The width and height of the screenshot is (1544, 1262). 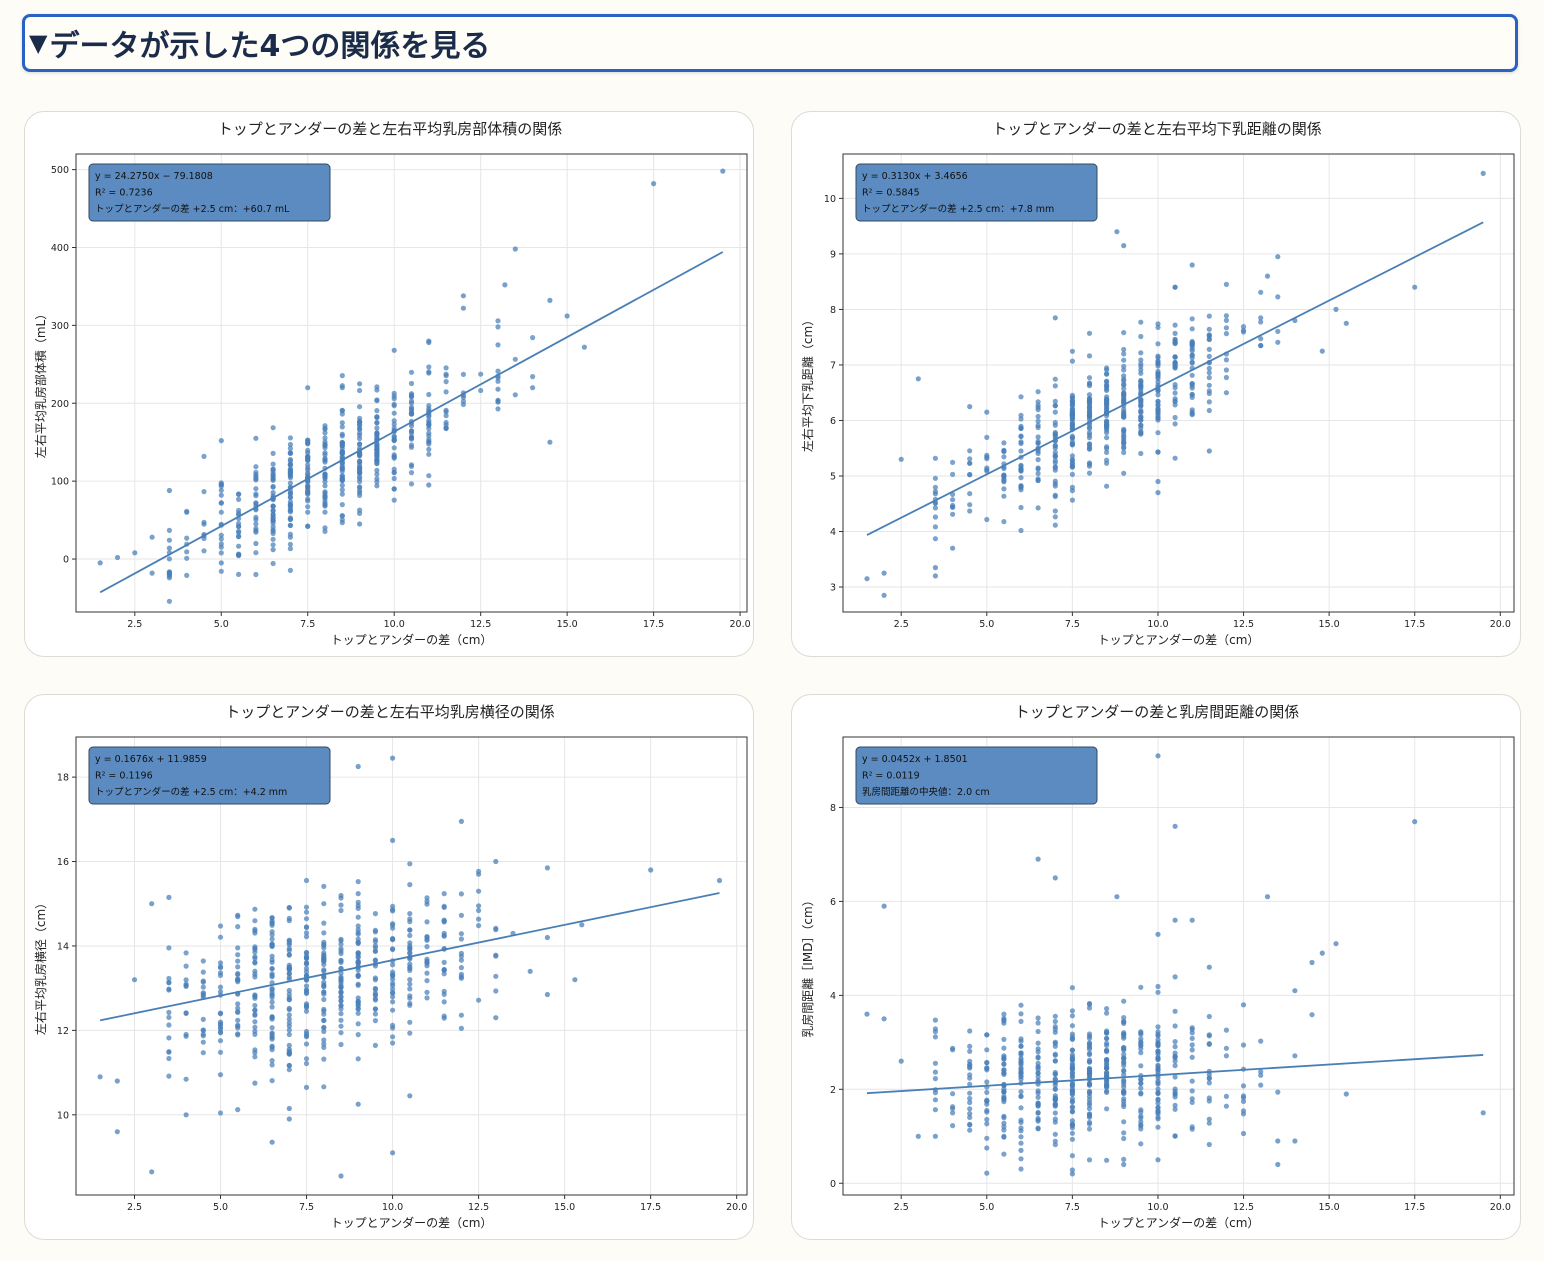 I want to click on x-axis-label: トップとアンダーの差（cm）, so click(x=412, y=1222).